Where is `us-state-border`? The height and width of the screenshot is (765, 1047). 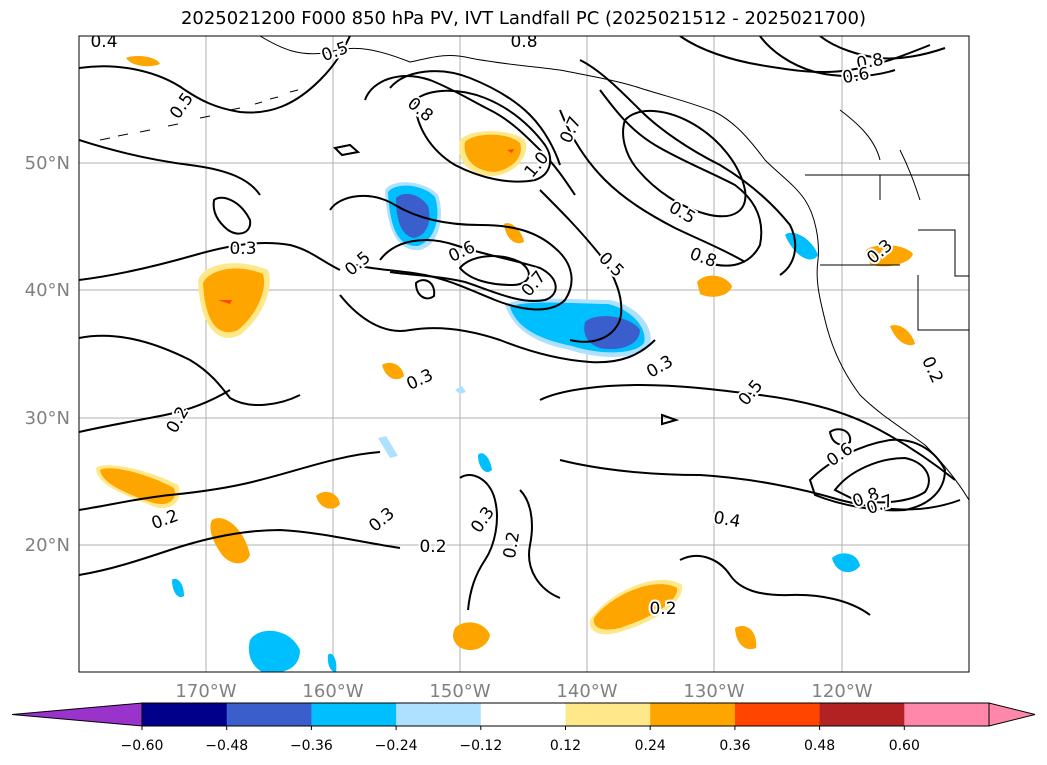
us-state-border is located at coordinates (887, 252).